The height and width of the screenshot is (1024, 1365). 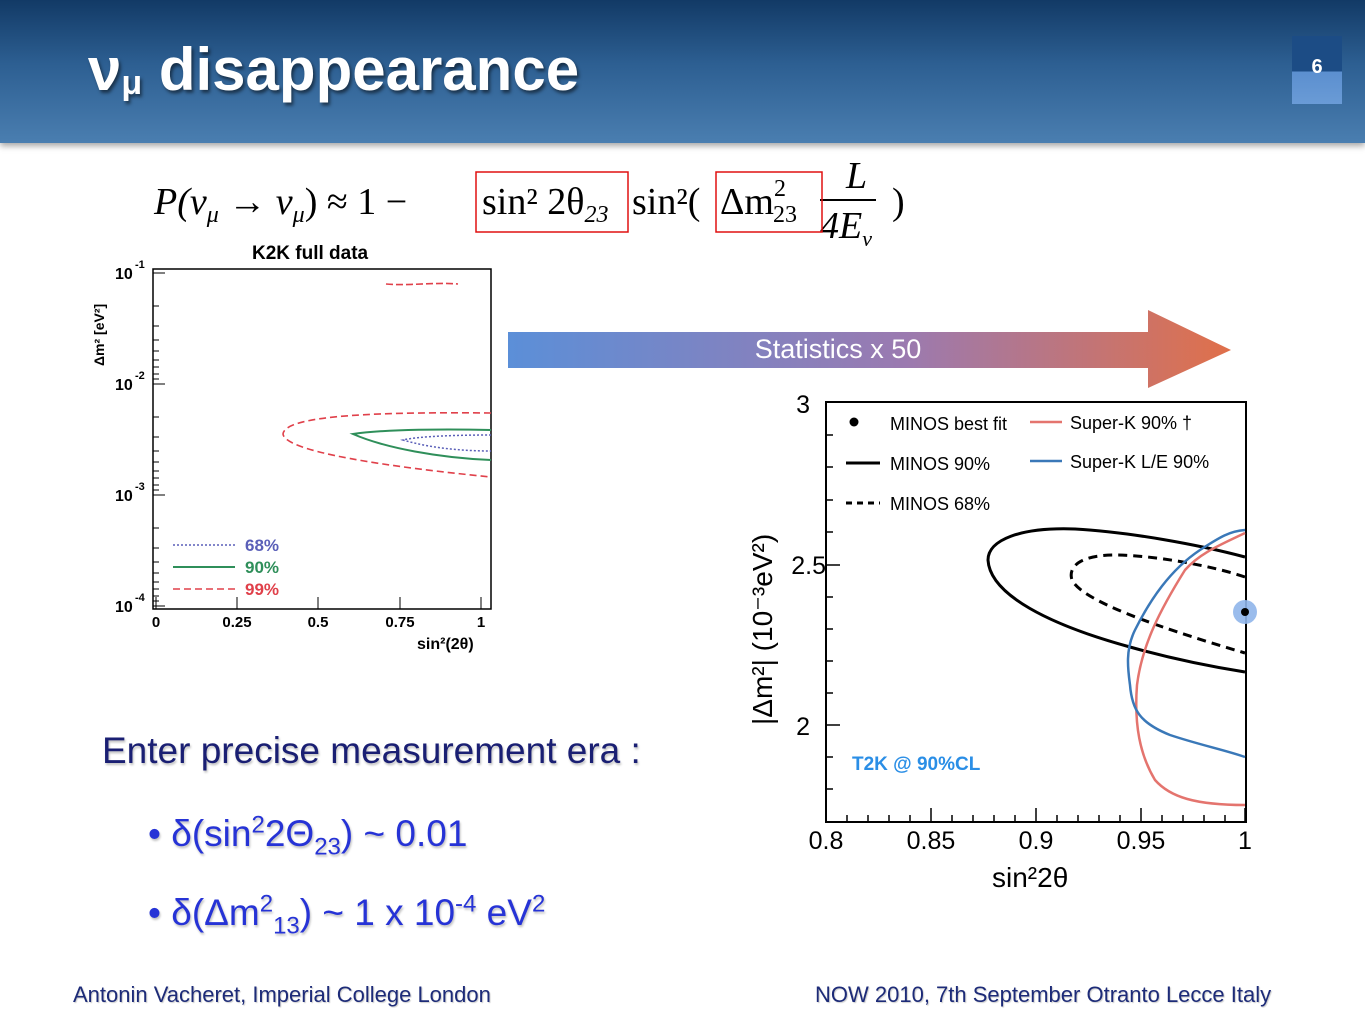 I want to click on superk-le-contour, so click(x=1186, y=643).